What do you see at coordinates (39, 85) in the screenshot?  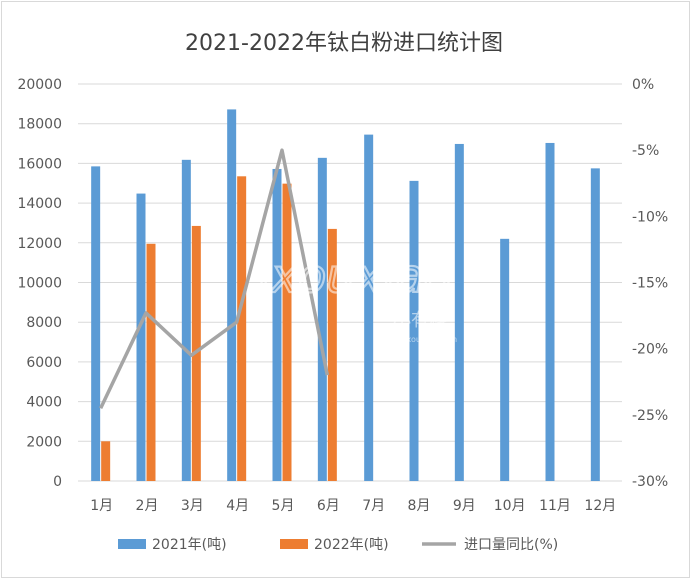 I see `left-tick-label: 20000` at bounding box center [39, 85].